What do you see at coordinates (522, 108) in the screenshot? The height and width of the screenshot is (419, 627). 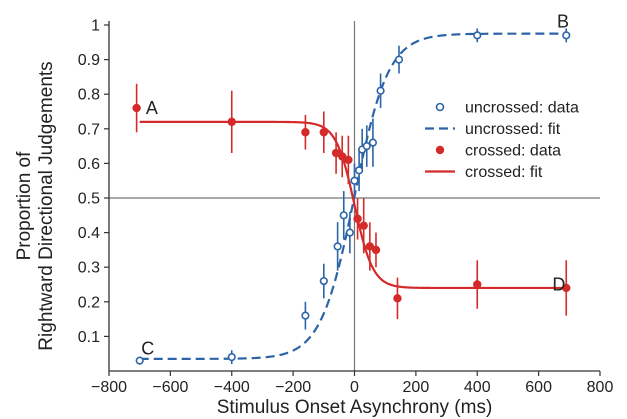 I see `legend-uncrossed-data-label: uncrossed: data` at bounding box center [522, 108].